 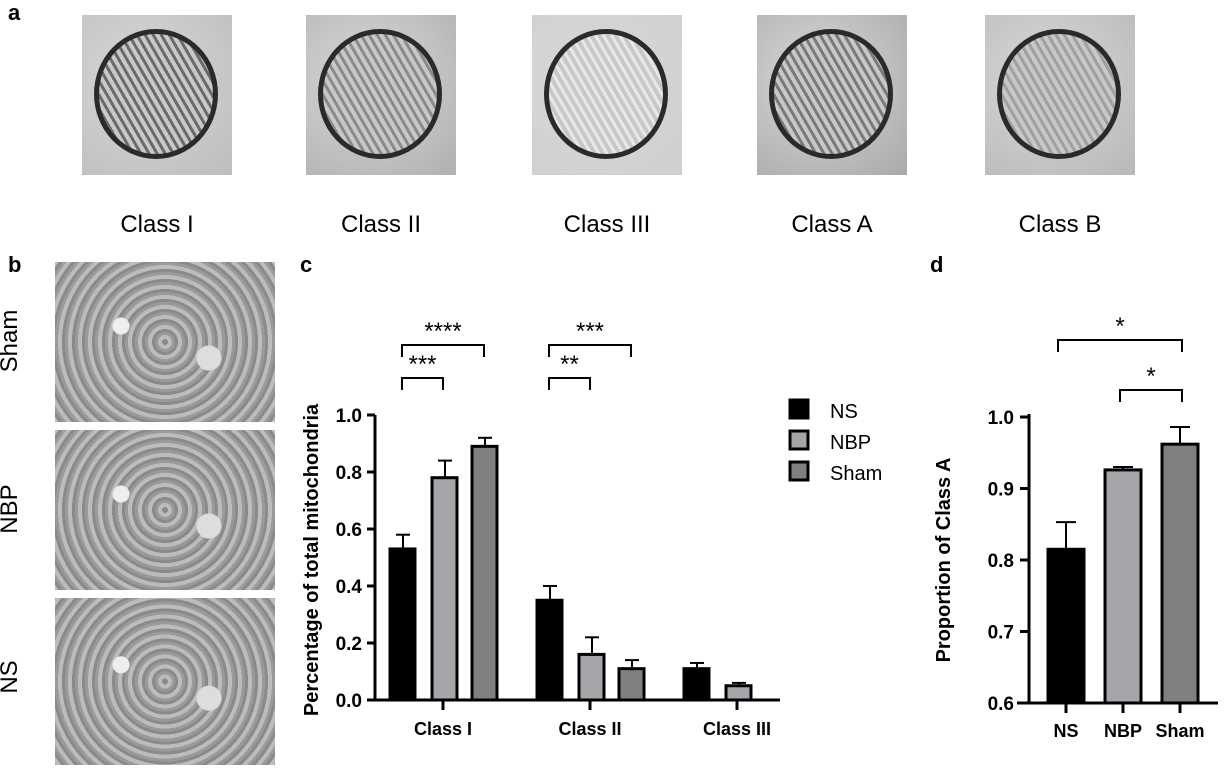 I want to click on em-image-class-a, so click(x=832, y=95).